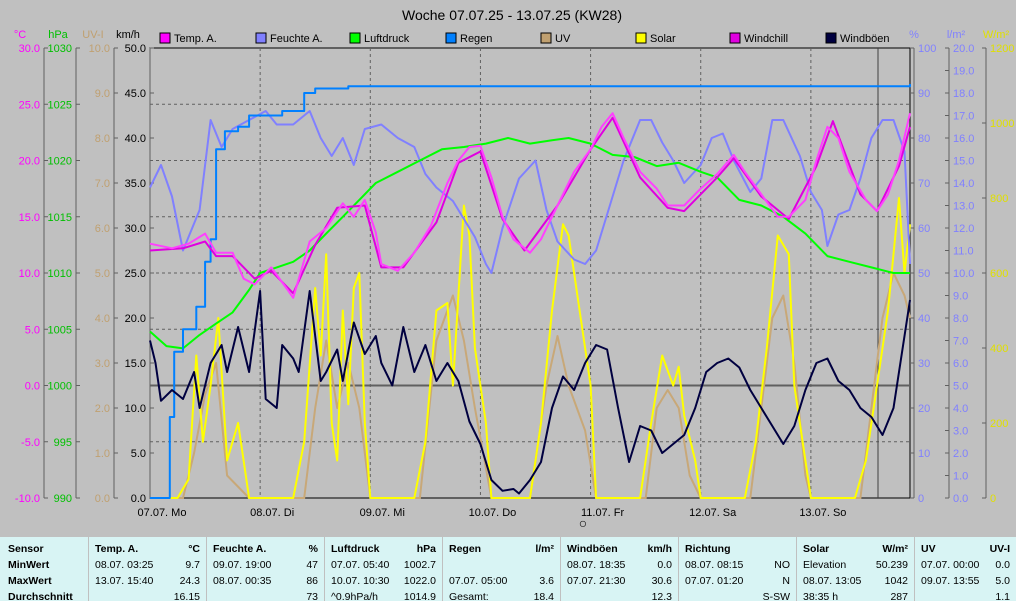  What do you see at coordinates (58, 35) in the screenshot?
I see `pressure-unit-label: hPa` at bounding box center [58, 35].